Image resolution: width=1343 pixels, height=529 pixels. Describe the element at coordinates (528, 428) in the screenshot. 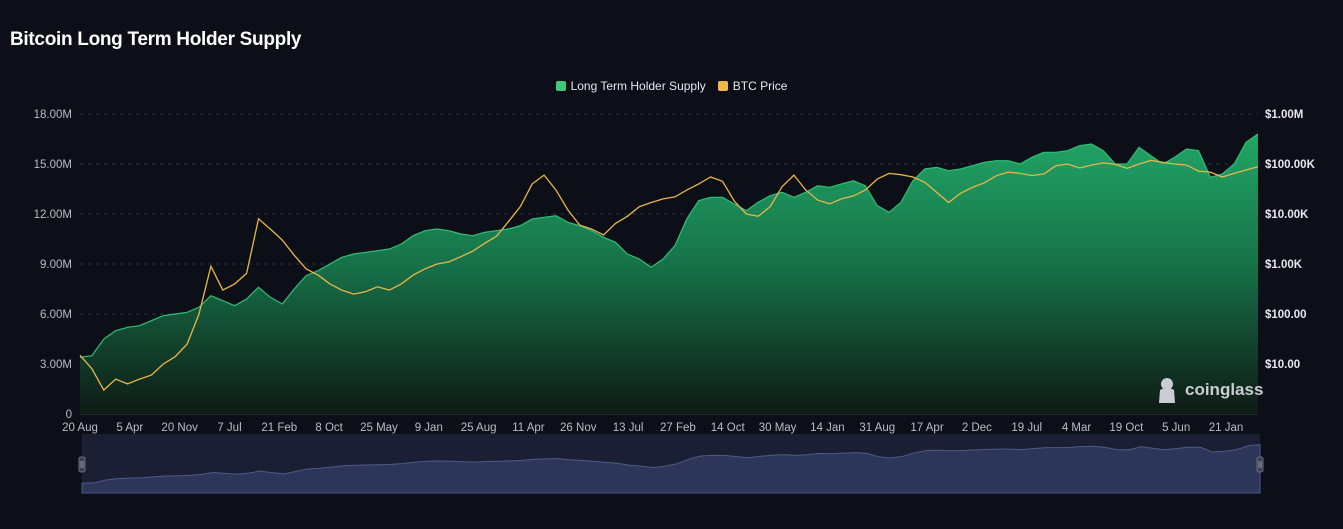

I see `x-tick-label: 11 Apr` at that location.